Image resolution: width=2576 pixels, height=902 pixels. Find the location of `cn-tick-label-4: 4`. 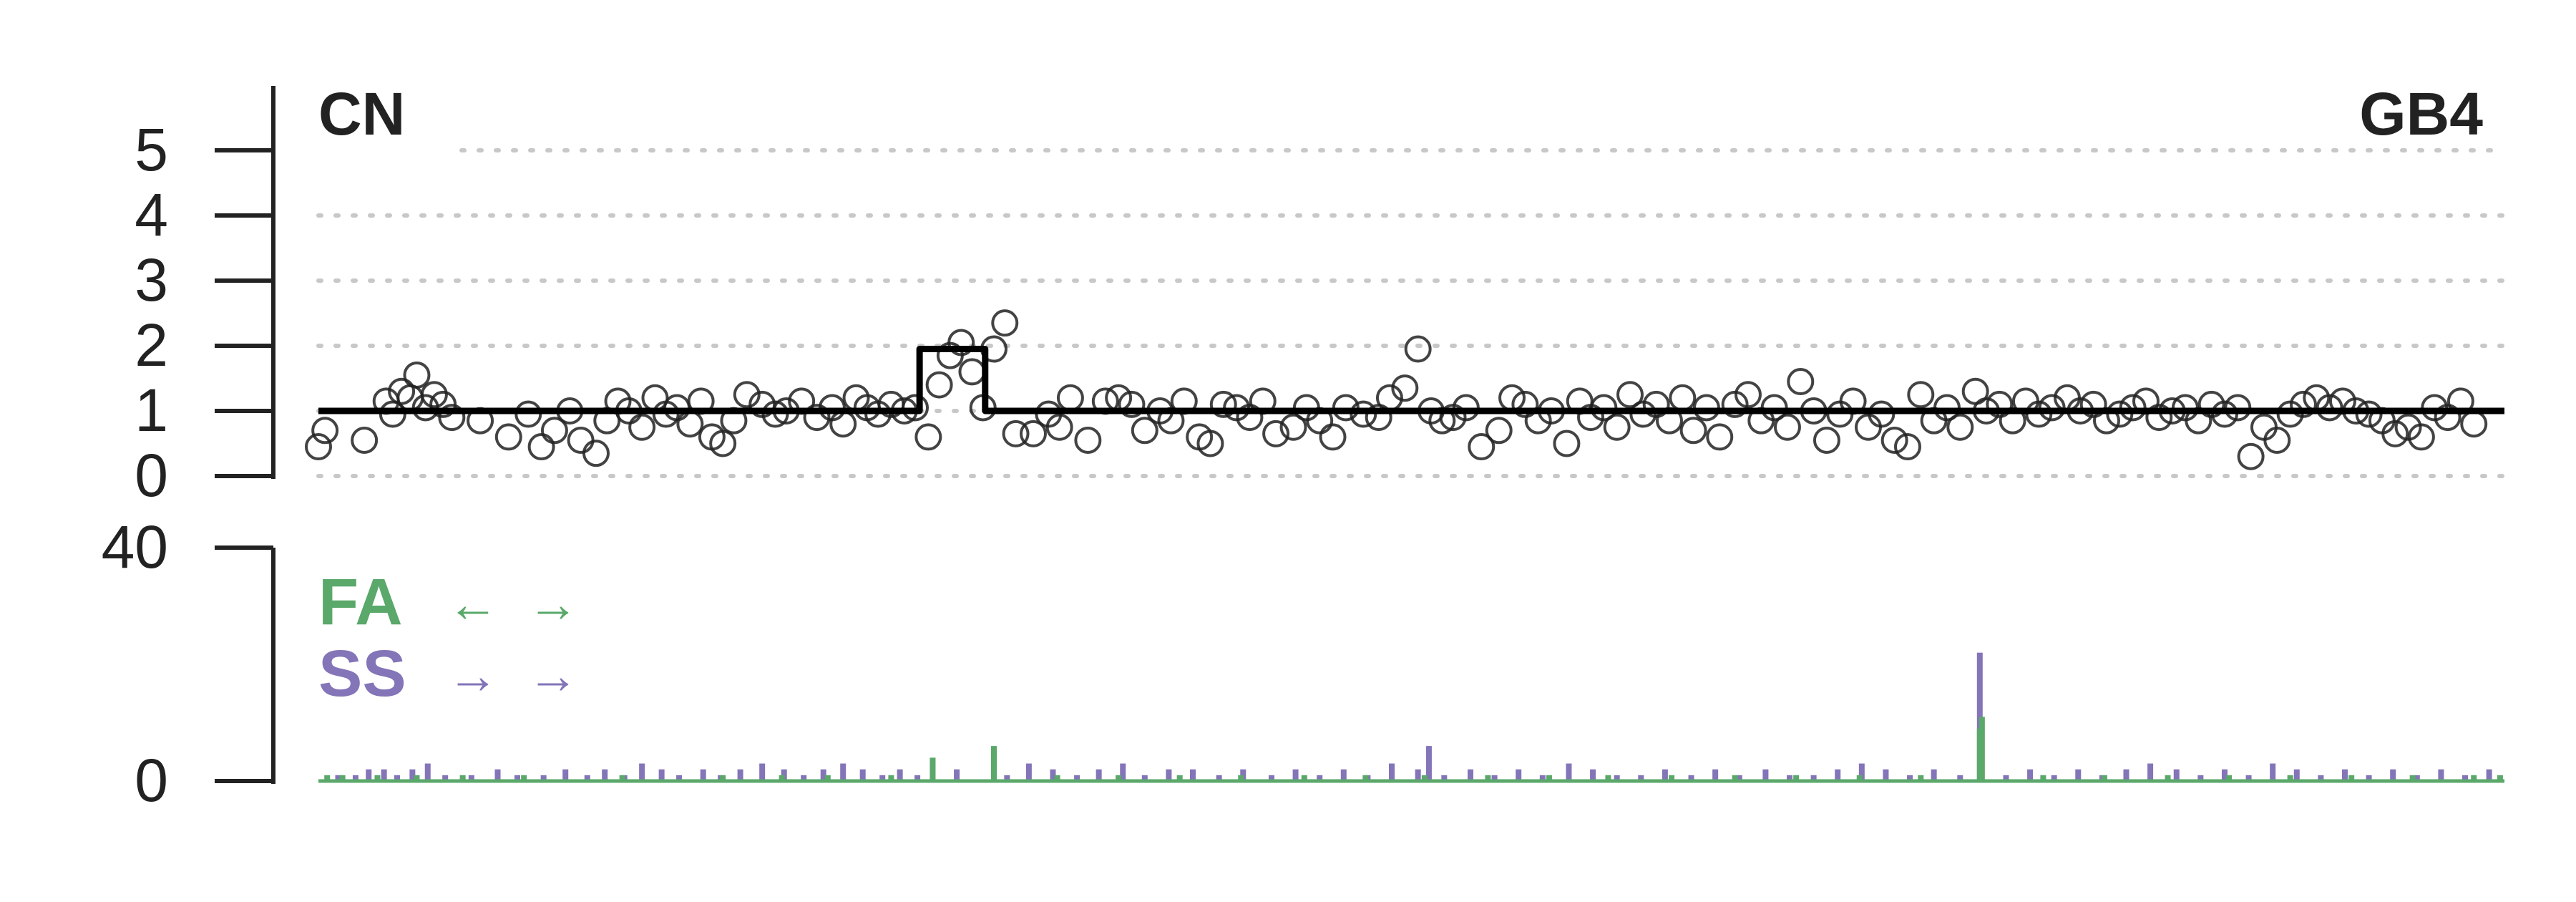

cn-tick-label-4: 4 is located at coordinates (151, 214).